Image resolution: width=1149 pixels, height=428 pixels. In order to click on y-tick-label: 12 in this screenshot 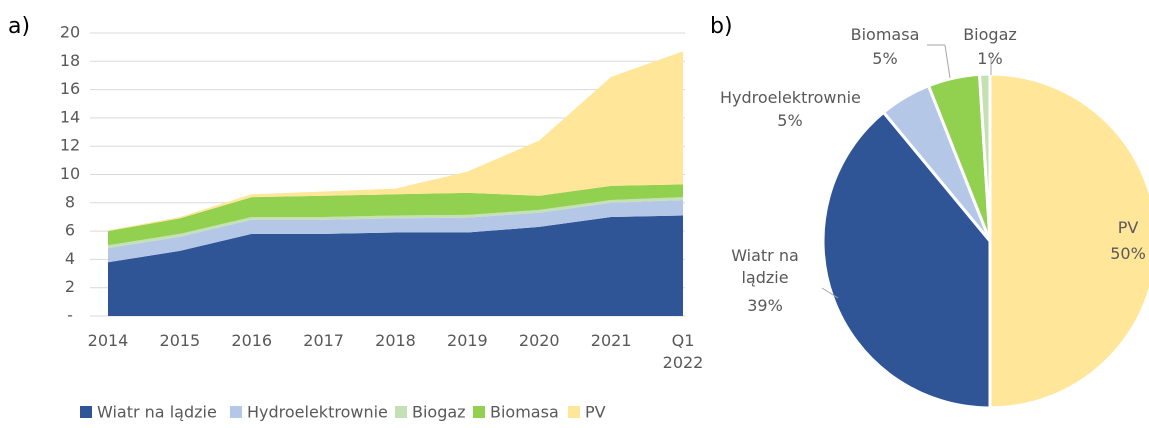, I will do `click(70, 145)`.